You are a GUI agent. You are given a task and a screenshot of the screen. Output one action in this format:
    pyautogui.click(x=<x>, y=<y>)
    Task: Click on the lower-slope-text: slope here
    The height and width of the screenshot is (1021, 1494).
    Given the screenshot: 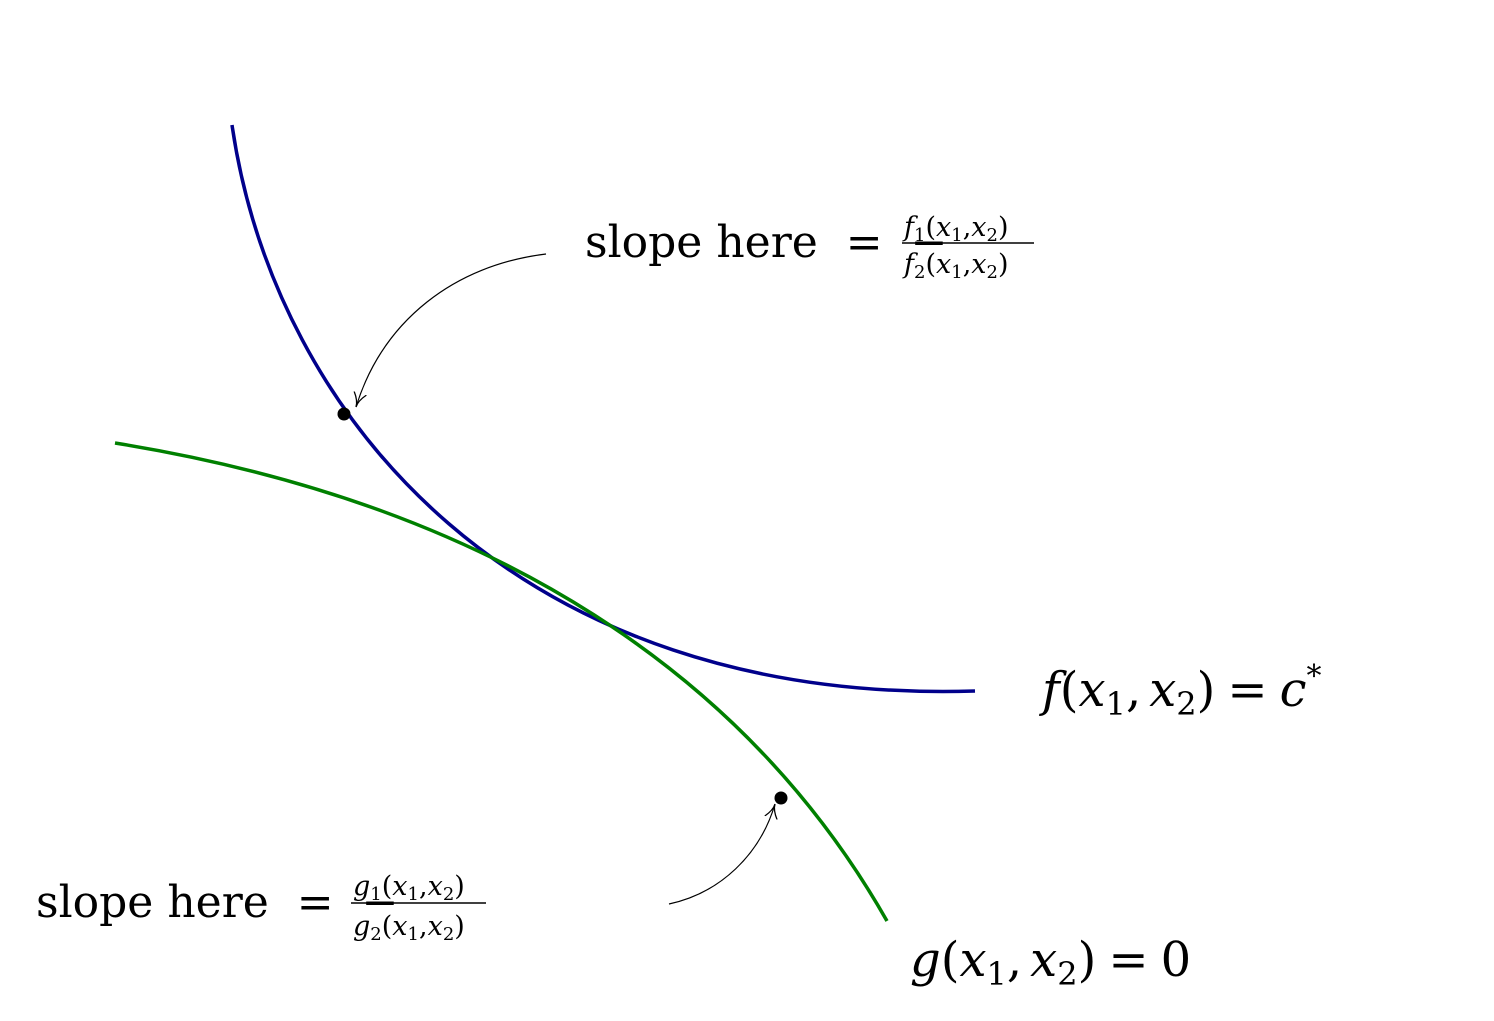 What is the action you would take?
    pyautogui.click(x=152, y=902)
    